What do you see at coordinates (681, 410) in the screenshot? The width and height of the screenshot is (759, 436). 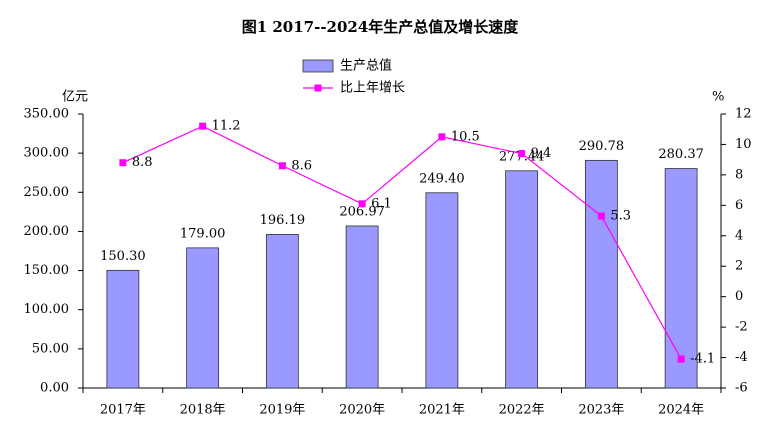 I see `x-tick-label: 2024年` at bounding box center [681, 410].